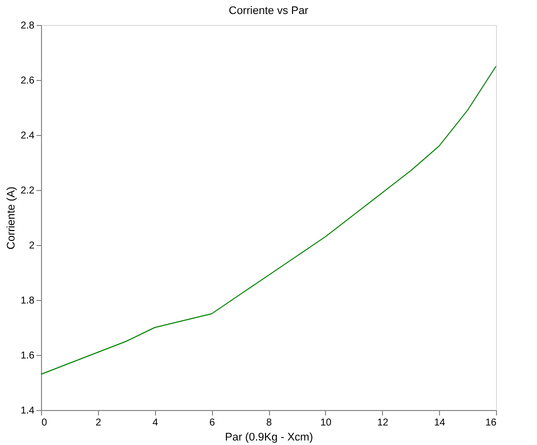 The image size is (537, 445). I want to click on x-tick-label: 12, so click(383, 423).